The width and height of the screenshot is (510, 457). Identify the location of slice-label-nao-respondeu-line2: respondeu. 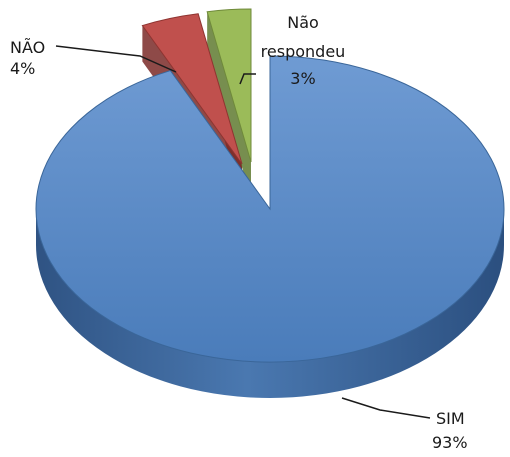
(303, 51).